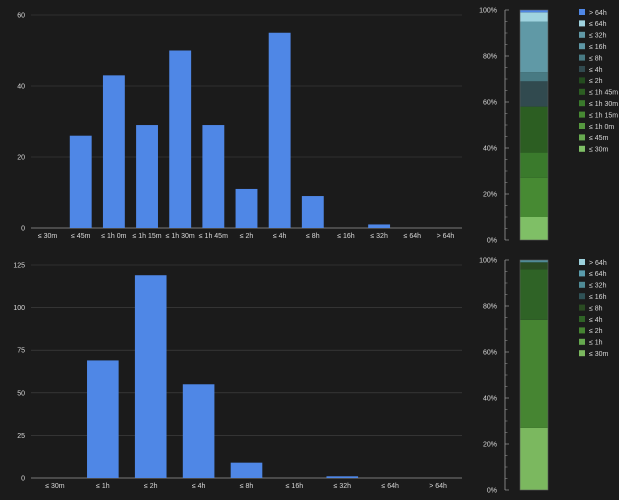 The height and width of the screenshot is (500, 619). What do you see at coordinates (113, 236) in the screenshot?
I see `x-tick-label: ≤ 1h 0m` at bounding box center [113, 236].